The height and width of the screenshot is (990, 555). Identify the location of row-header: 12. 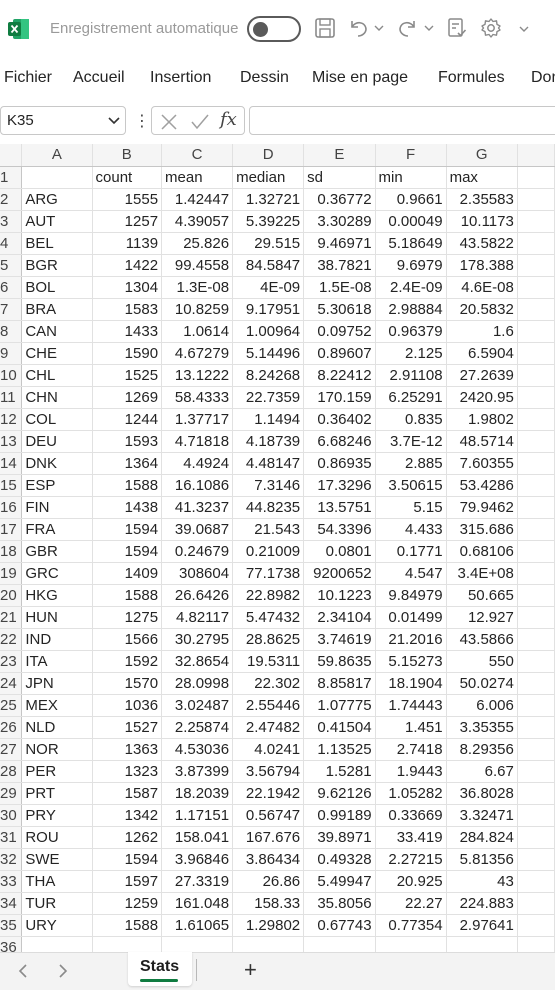
(11, 419).